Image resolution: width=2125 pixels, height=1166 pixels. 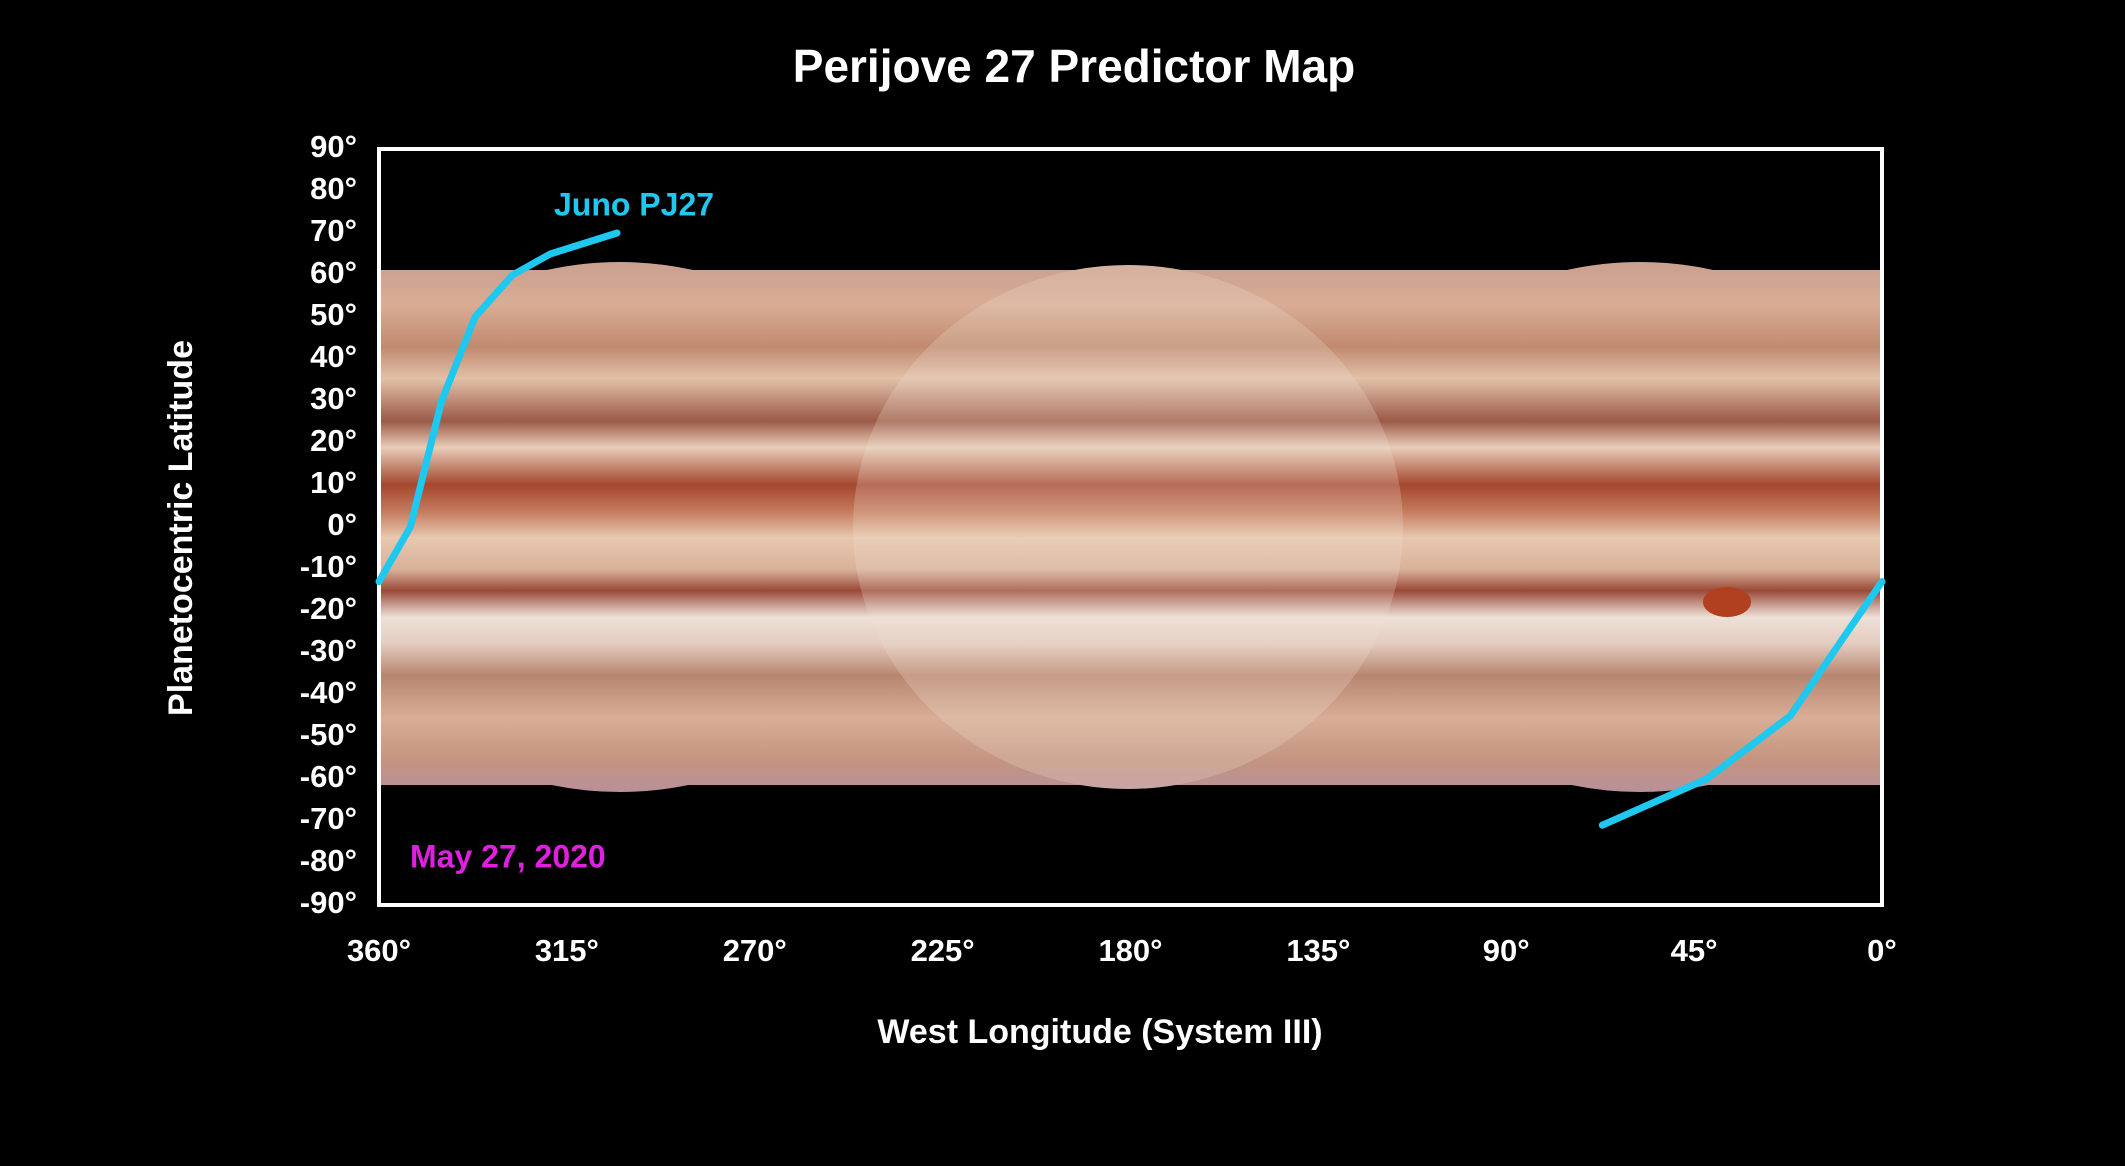 I want to click on y-tick-label: -20°, so click(x=328, y=608).